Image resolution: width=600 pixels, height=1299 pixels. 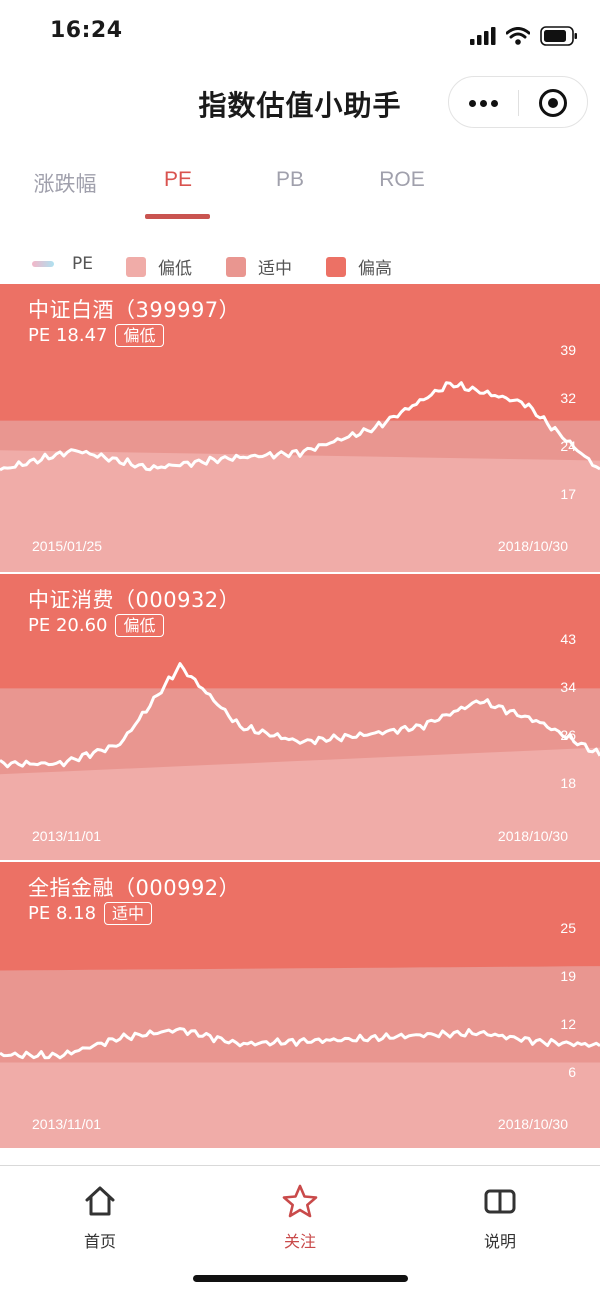 I want to click on start-date: 2015/01/25, so click(x=67, y=546).